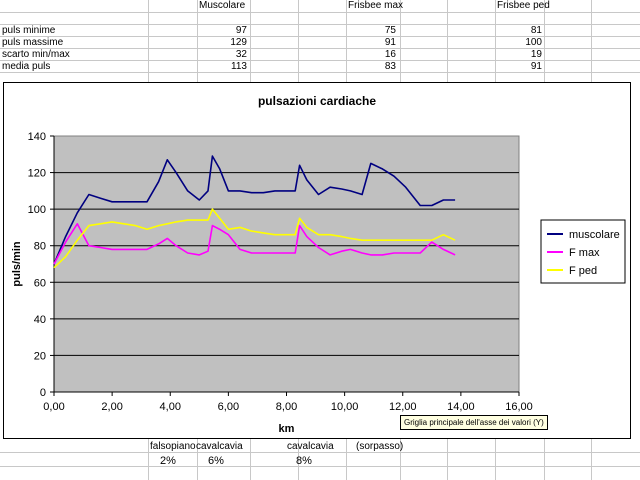 This screenshot has height=480, width=640. I want to click on y-tick-label: 120, so click(37, 174).